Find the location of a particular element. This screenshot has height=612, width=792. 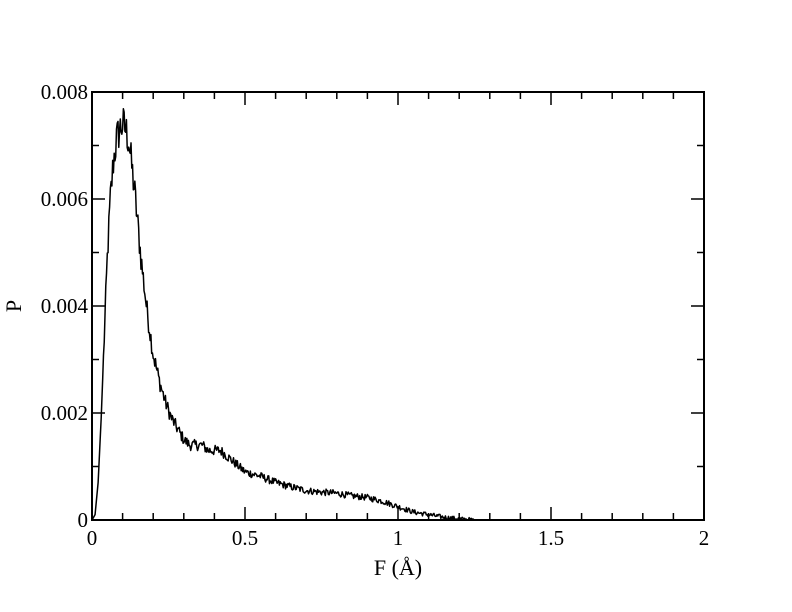

x-tick-label: 1 is located at coordinates (398, 538).